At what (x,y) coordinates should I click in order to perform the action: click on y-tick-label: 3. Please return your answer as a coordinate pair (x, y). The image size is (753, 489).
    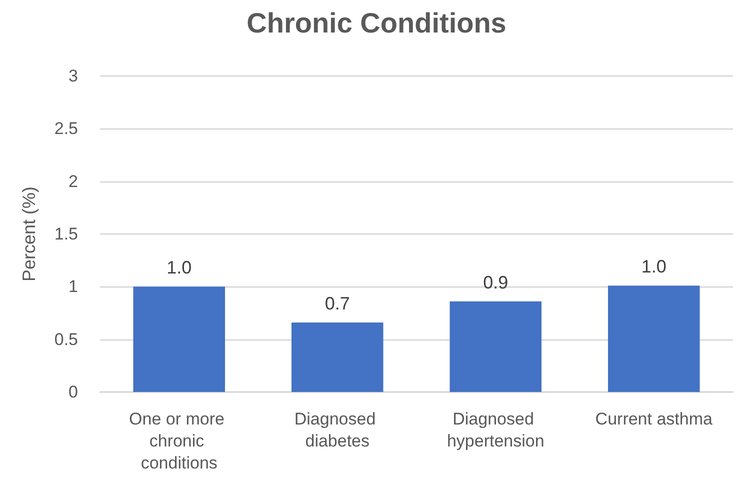
    Looking at the image, I should click on (73, 76).